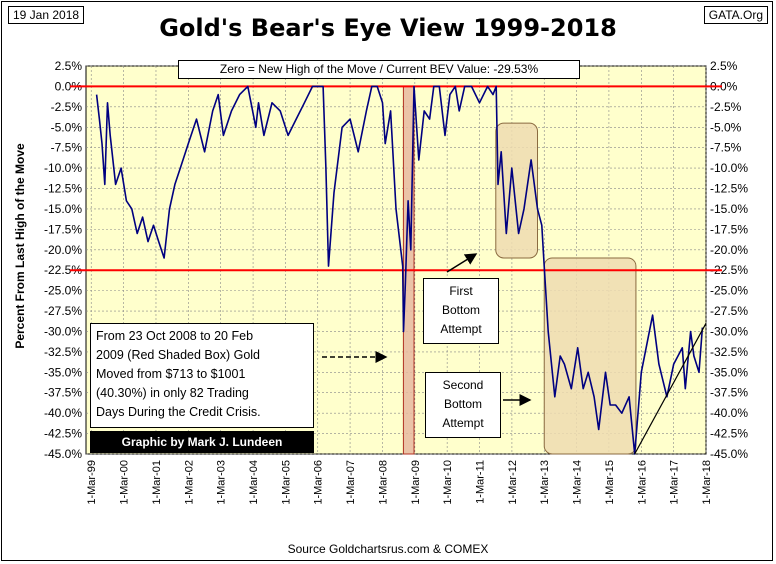 The image size is (776, 564). What do you see at coordinates (707, 482) in the screenshot?
I see `x-tick-label: 1-Mar-18` at bounding box center [707, 482].